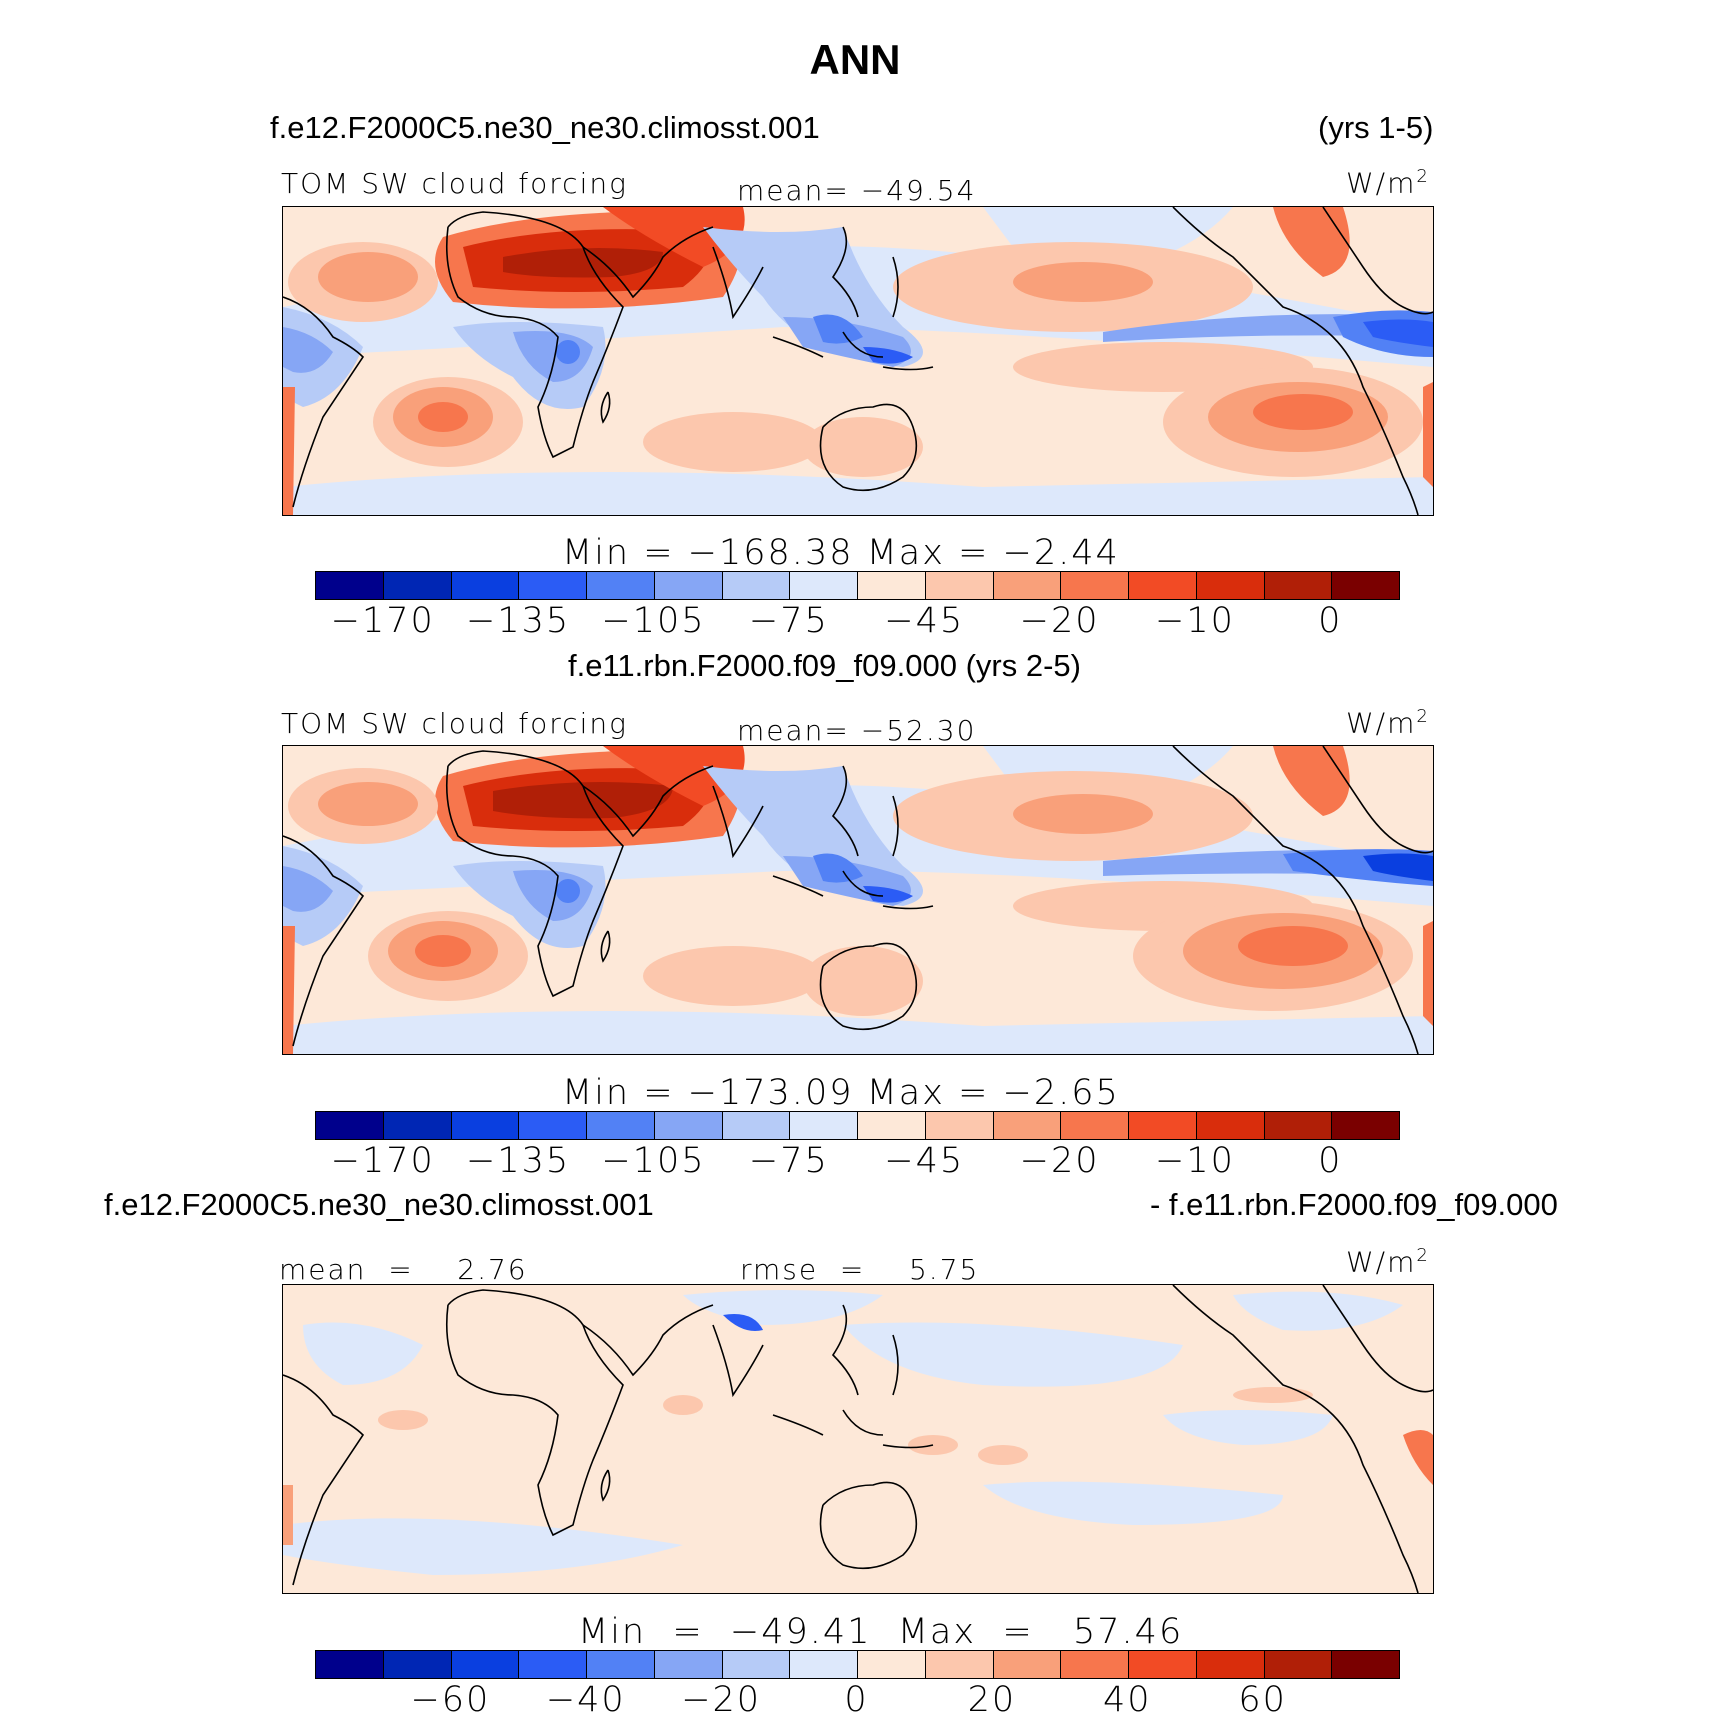  I want to click on panel1-mean: mean= −49.54, so click(857, 190).